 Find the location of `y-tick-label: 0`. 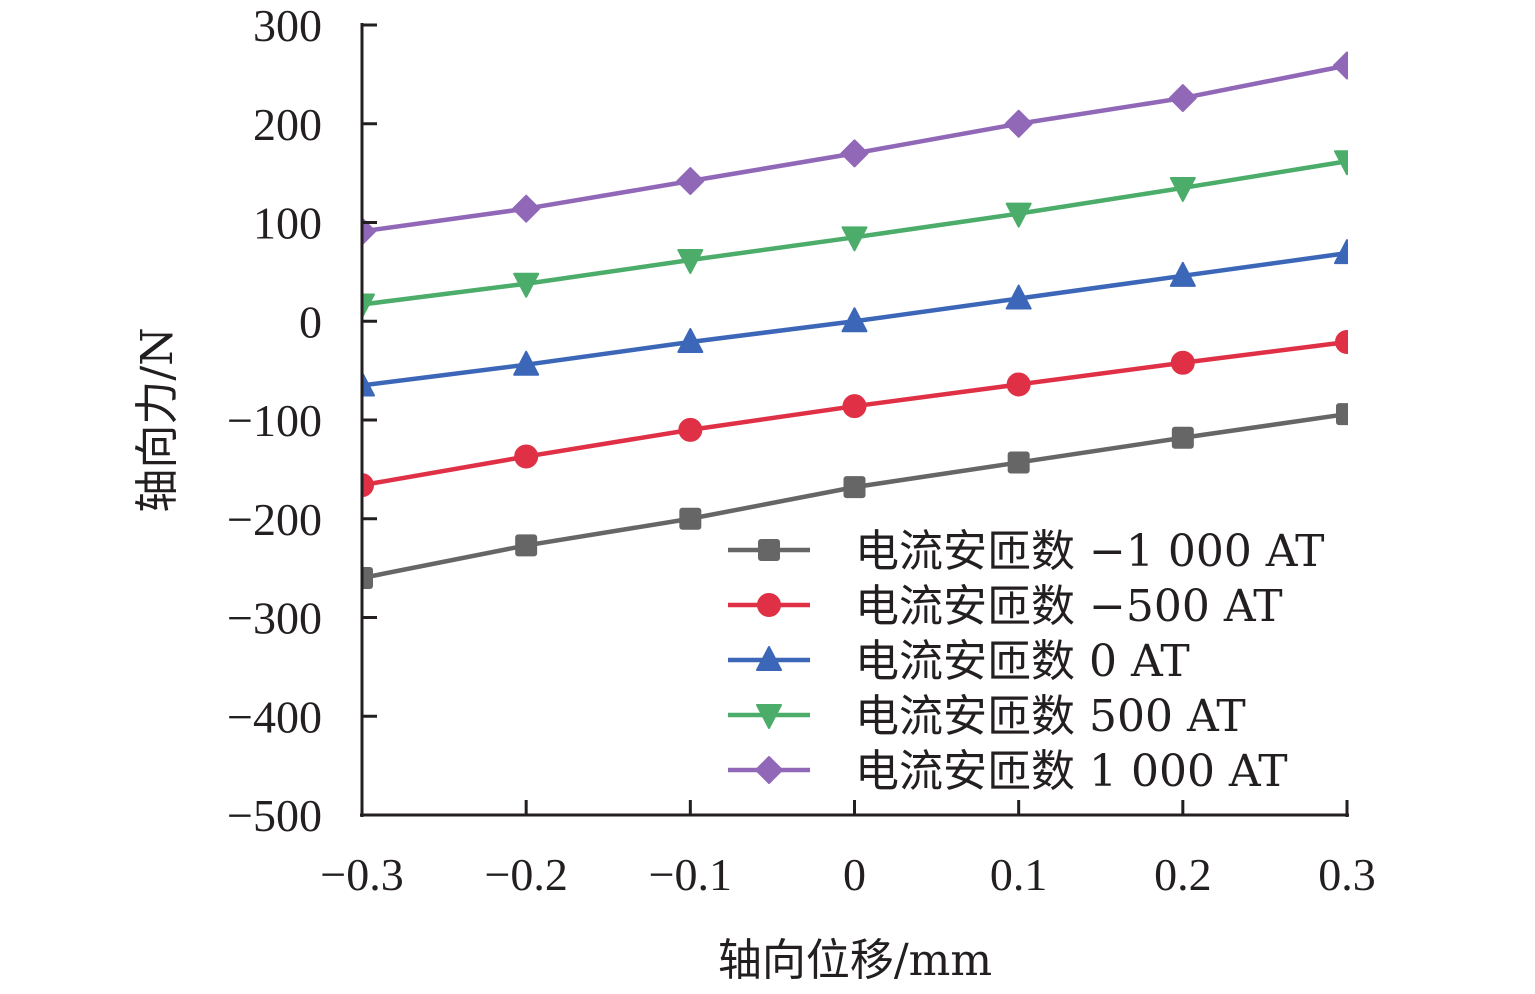

y-tick-label: 0 is located at coordinates (310, 321).